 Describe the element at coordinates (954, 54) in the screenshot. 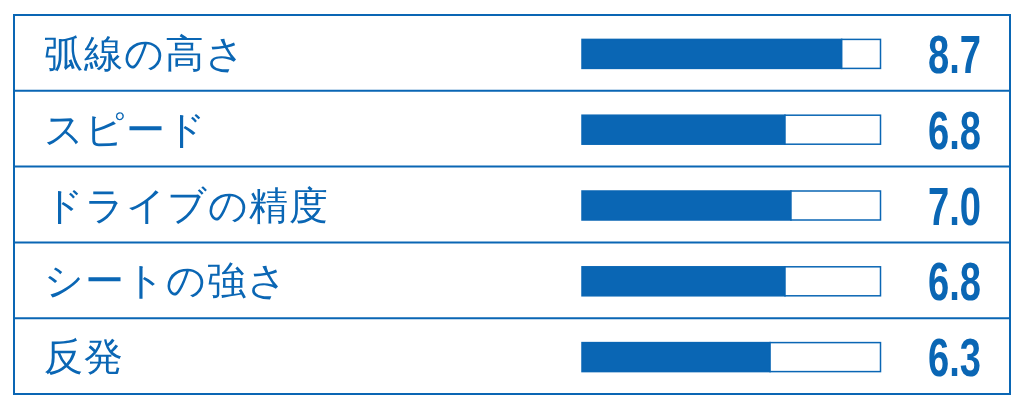

I see `data-label: 8.7` at that location.